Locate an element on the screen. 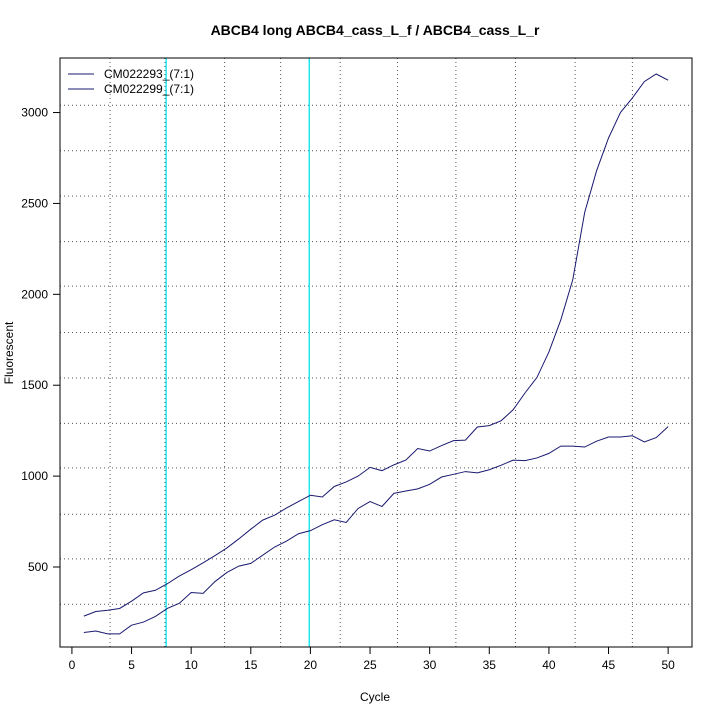 The height and width of the screenshot is (720, 720). y-tick-label-5: 3000 is located at coordinates (34, 113).